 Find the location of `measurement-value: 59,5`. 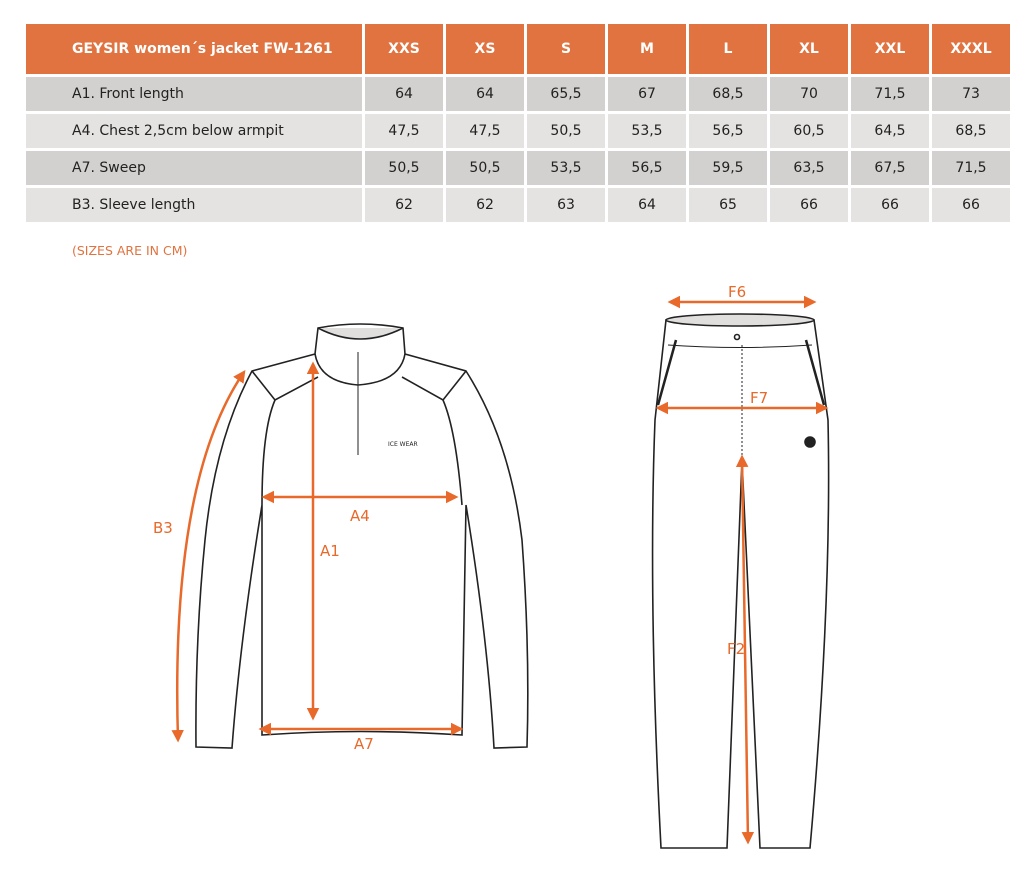

measurement-value: 59,5 is located at coordinates (728, 168).